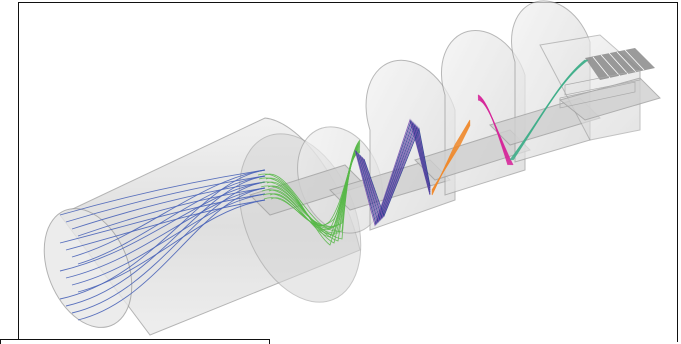  Describe the element at coordinates (607, 78) in the screenshot. I see `exit-grid` at that location.